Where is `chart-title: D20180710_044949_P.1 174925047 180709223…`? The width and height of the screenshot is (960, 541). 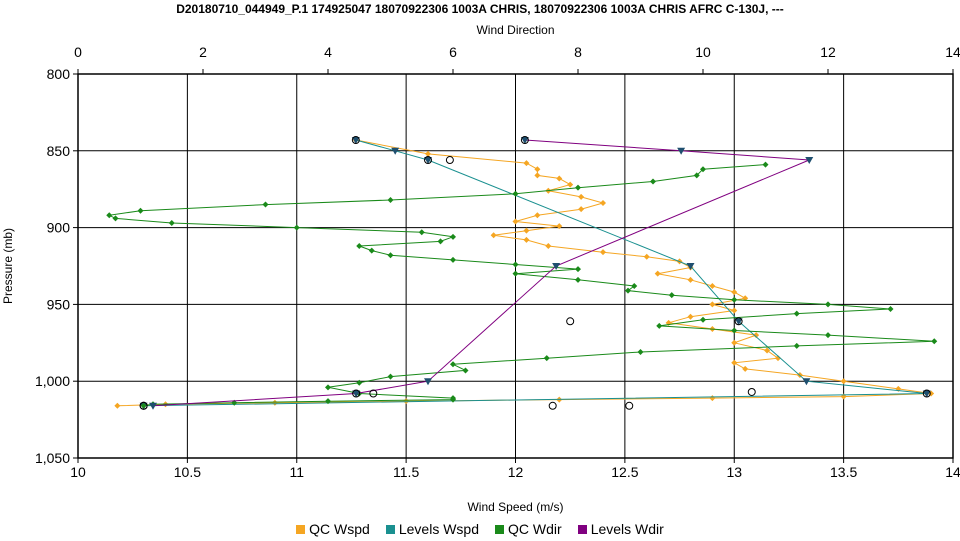 chart-title: D20180710_044949_P.1 174925047 180709223… is located at coordinates (480, 9).